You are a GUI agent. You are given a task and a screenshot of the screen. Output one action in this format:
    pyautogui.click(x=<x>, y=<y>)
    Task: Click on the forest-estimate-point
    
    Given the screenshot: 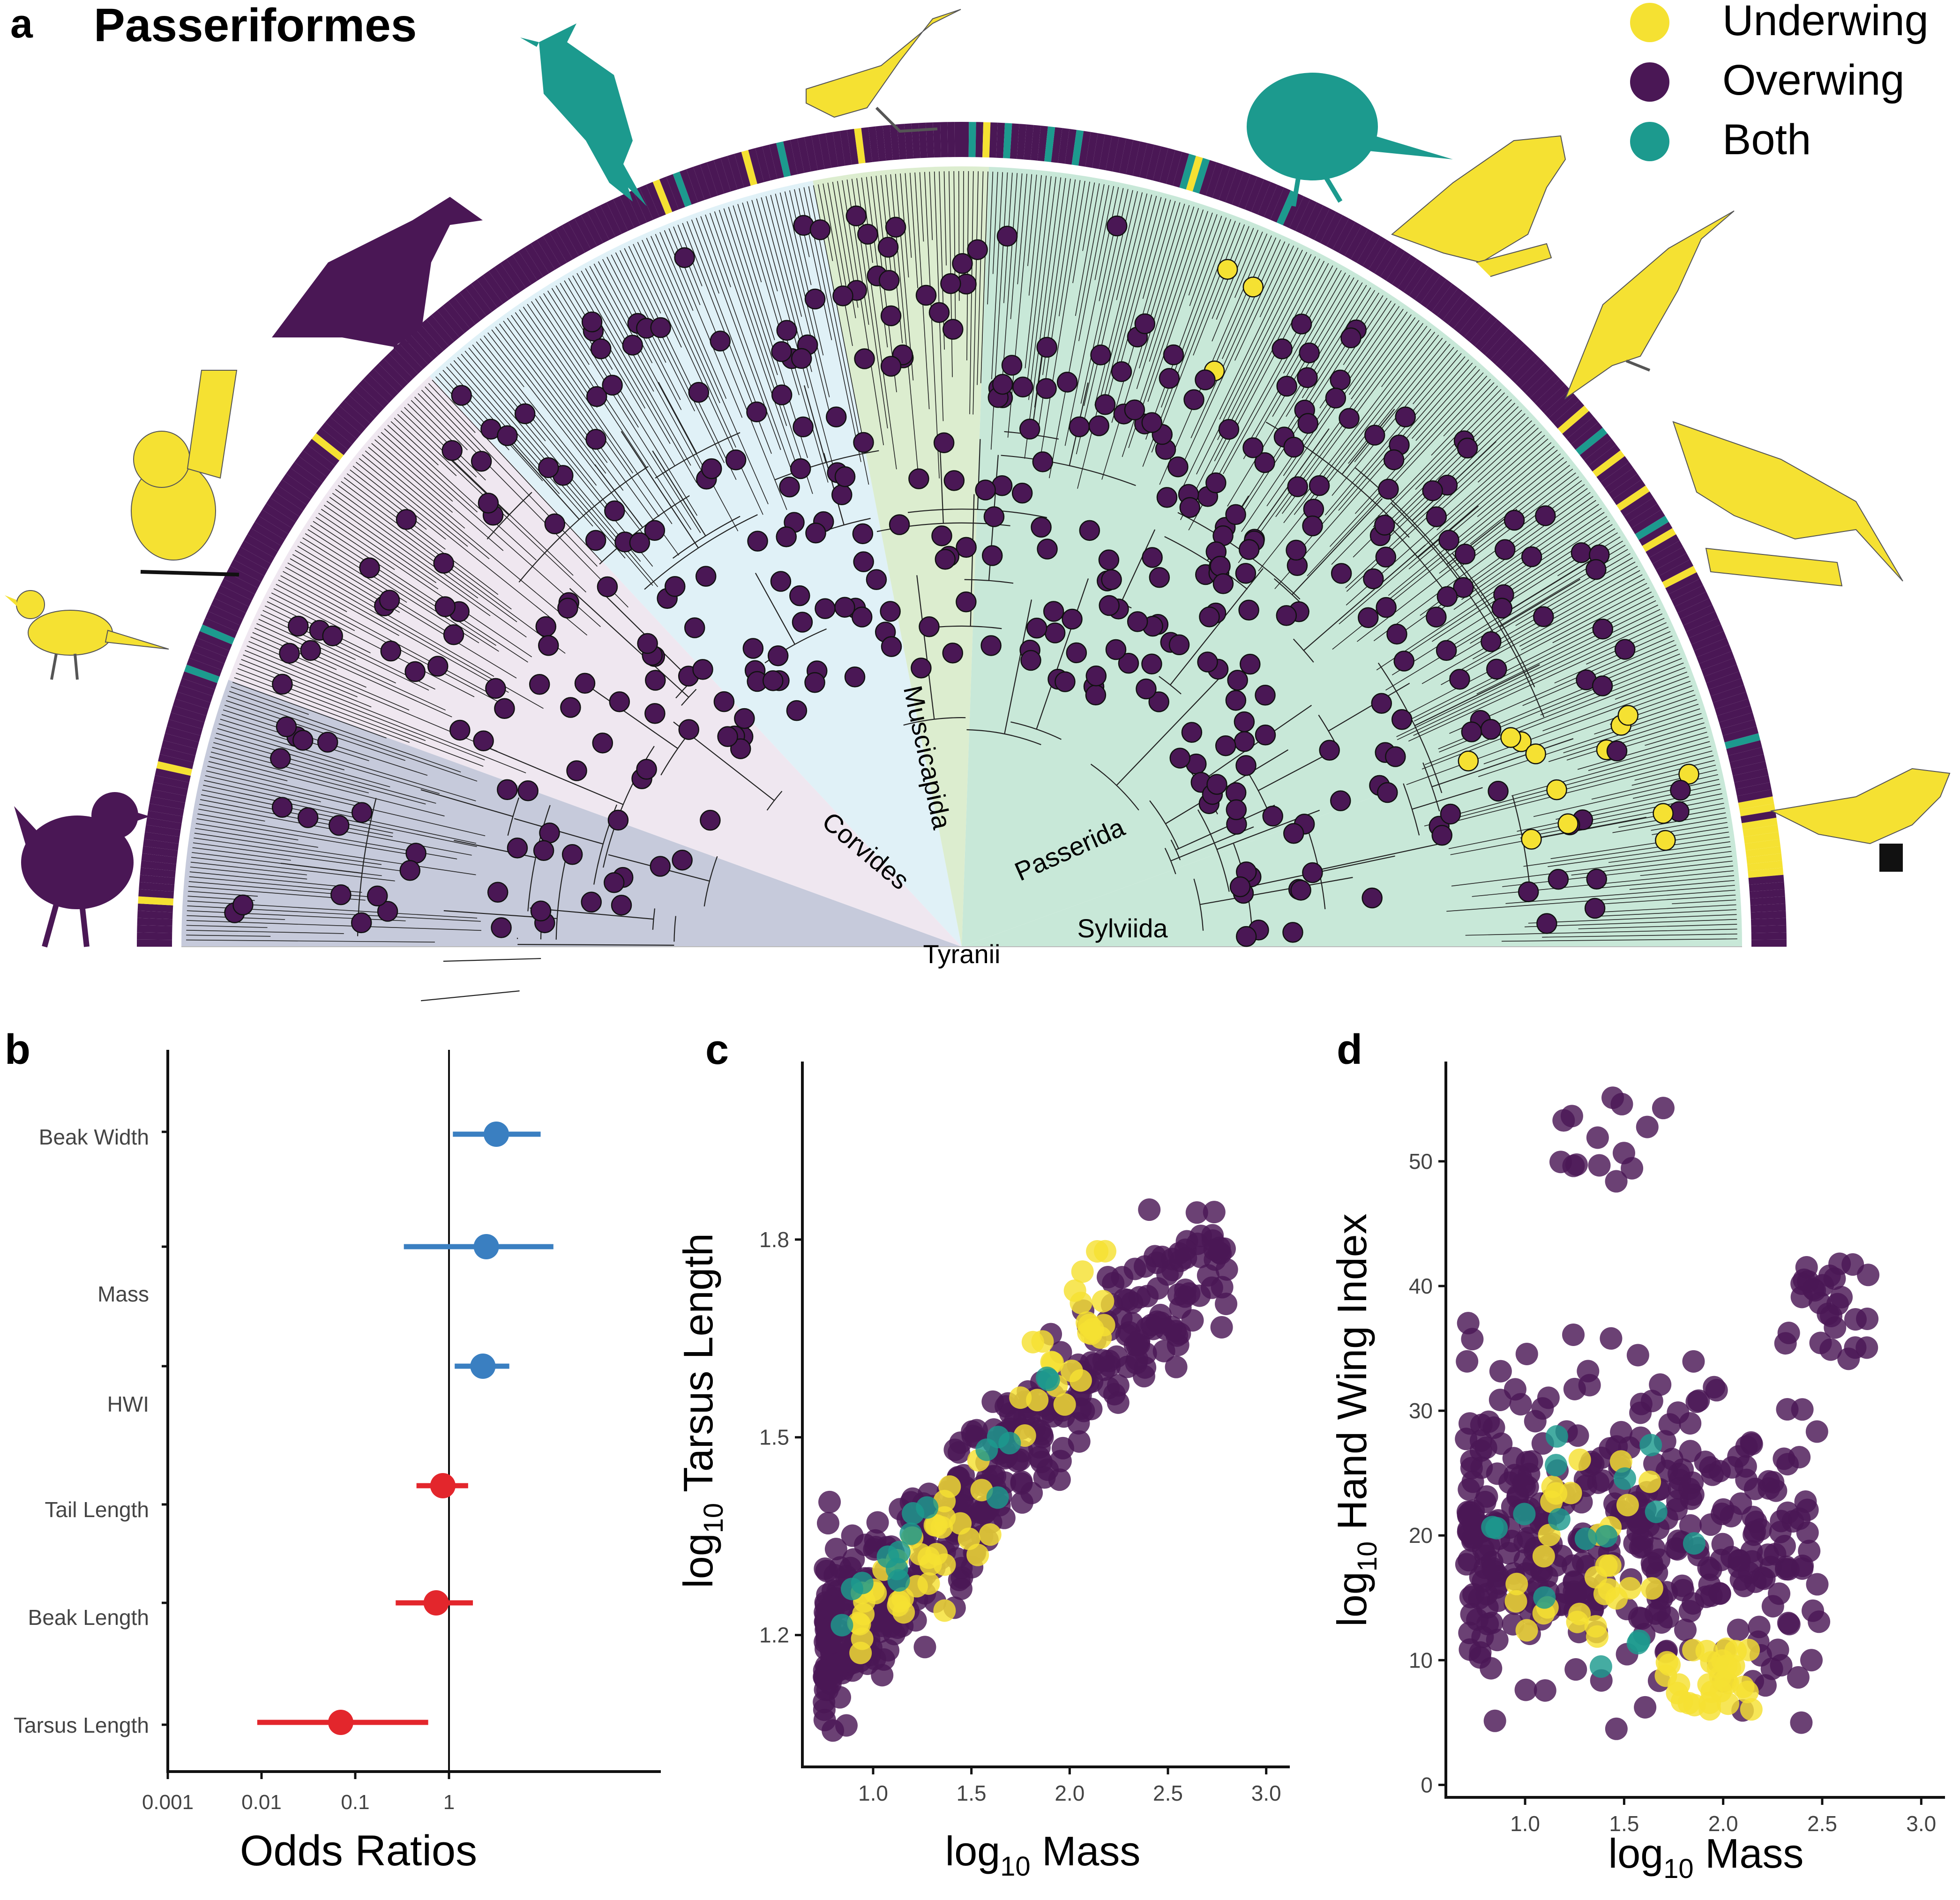 What is the action you would take?
    pyautogui.click(x=486, y=1246)
    